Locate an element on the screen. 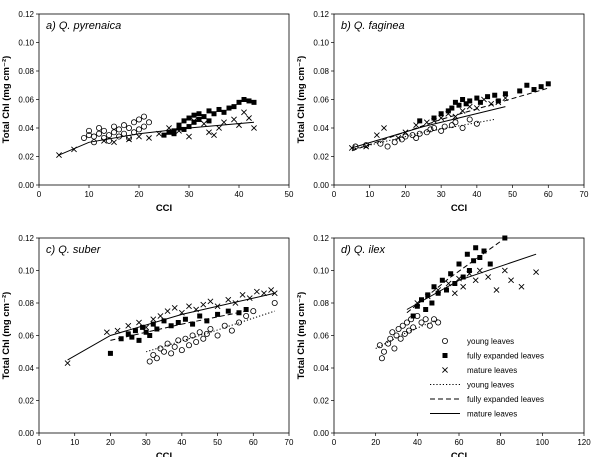 The width and height of the screenshot is (600, 457). x-axis-label: CCI is located at coordinates (164, 208).